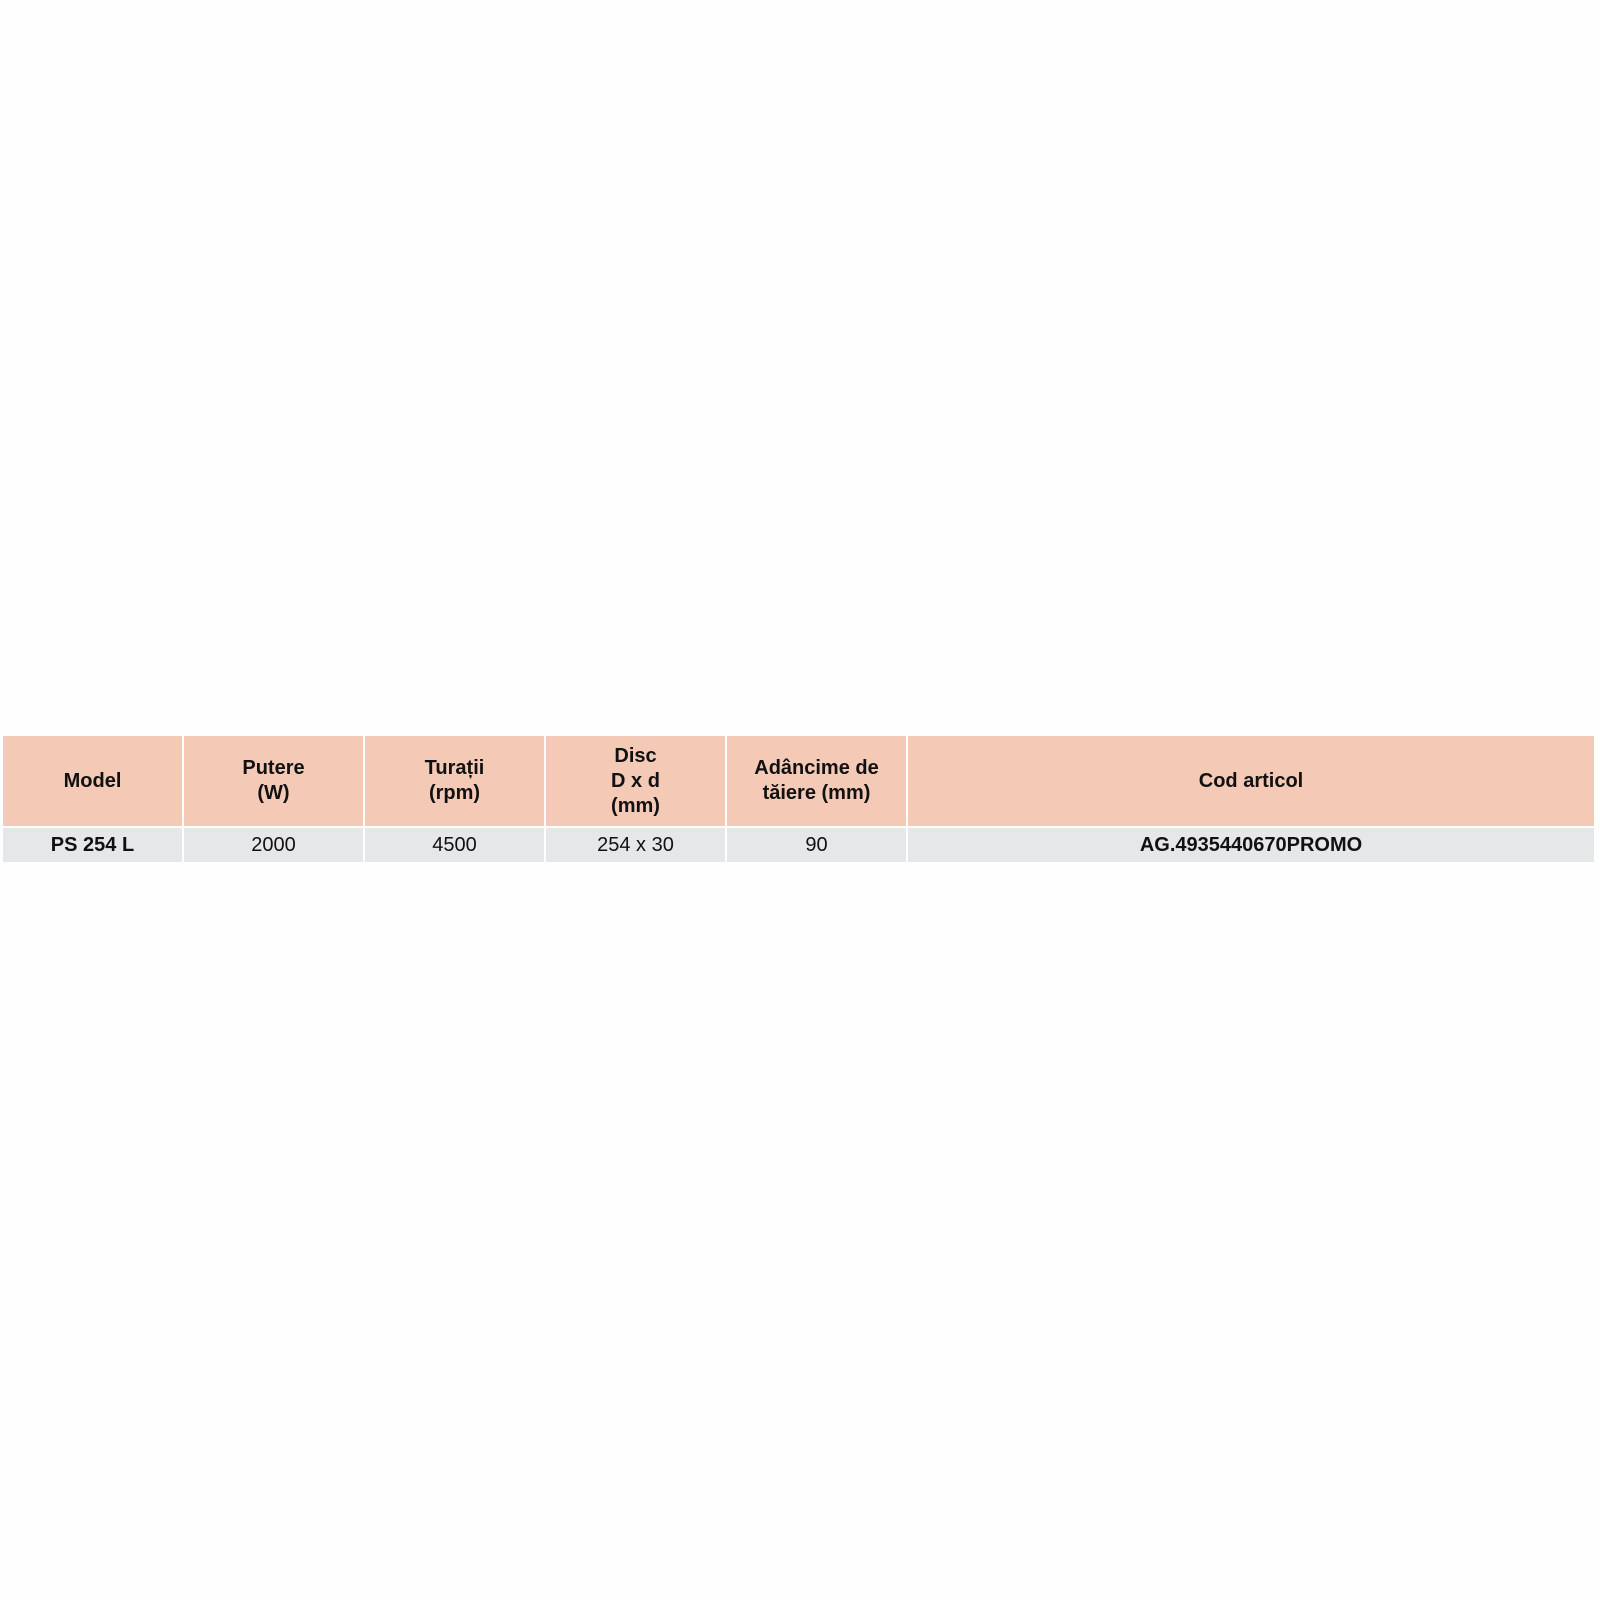  What do you see at coordinates (454, 845) in the screenshot?
I see `cell-rpm: 4500` at bounding box center [454, 845].